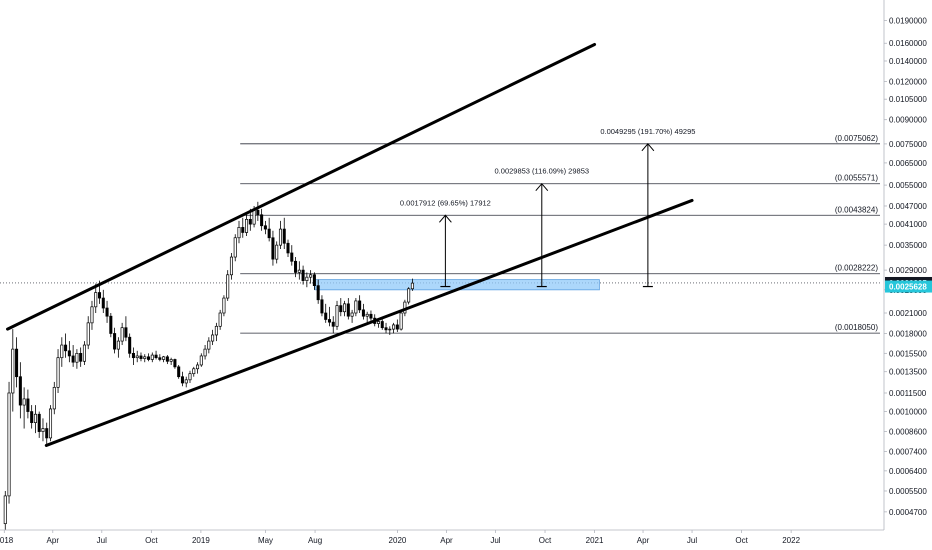 This screenshot has width=932, height=550. What do you see at coordinates (856, 268) in the screenshot?
I see `level-label: (0.0028222)` at bounding box center [856, 268].